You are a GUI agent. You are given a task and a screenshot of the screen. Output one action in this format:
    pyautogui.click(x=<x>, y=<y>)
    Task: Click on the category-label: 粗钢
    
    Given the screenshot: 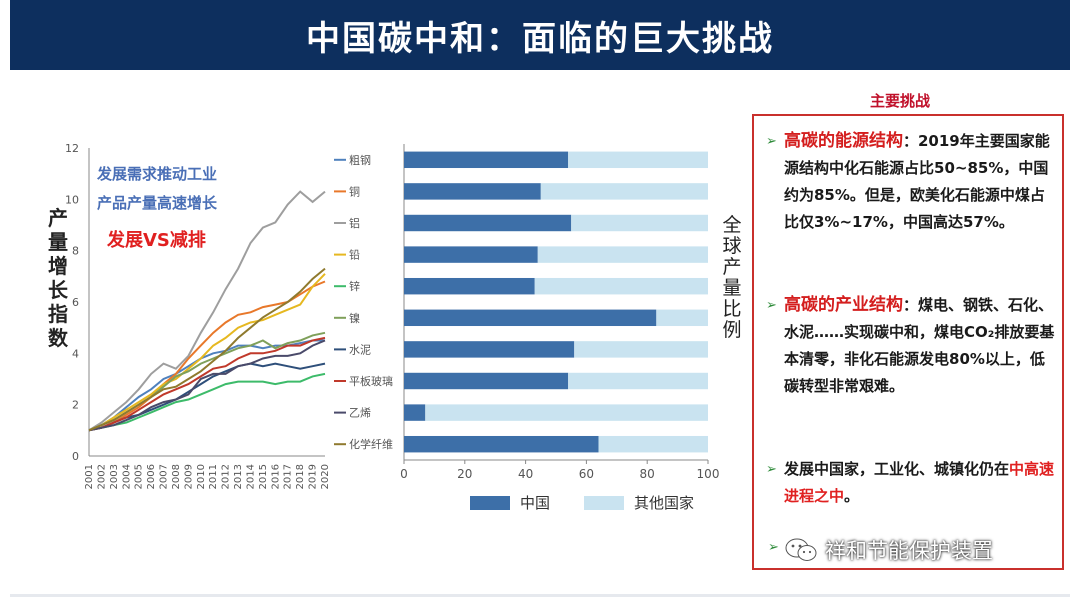 What is the action you would take?
    pyautogui.click(x=360, y=160)
    